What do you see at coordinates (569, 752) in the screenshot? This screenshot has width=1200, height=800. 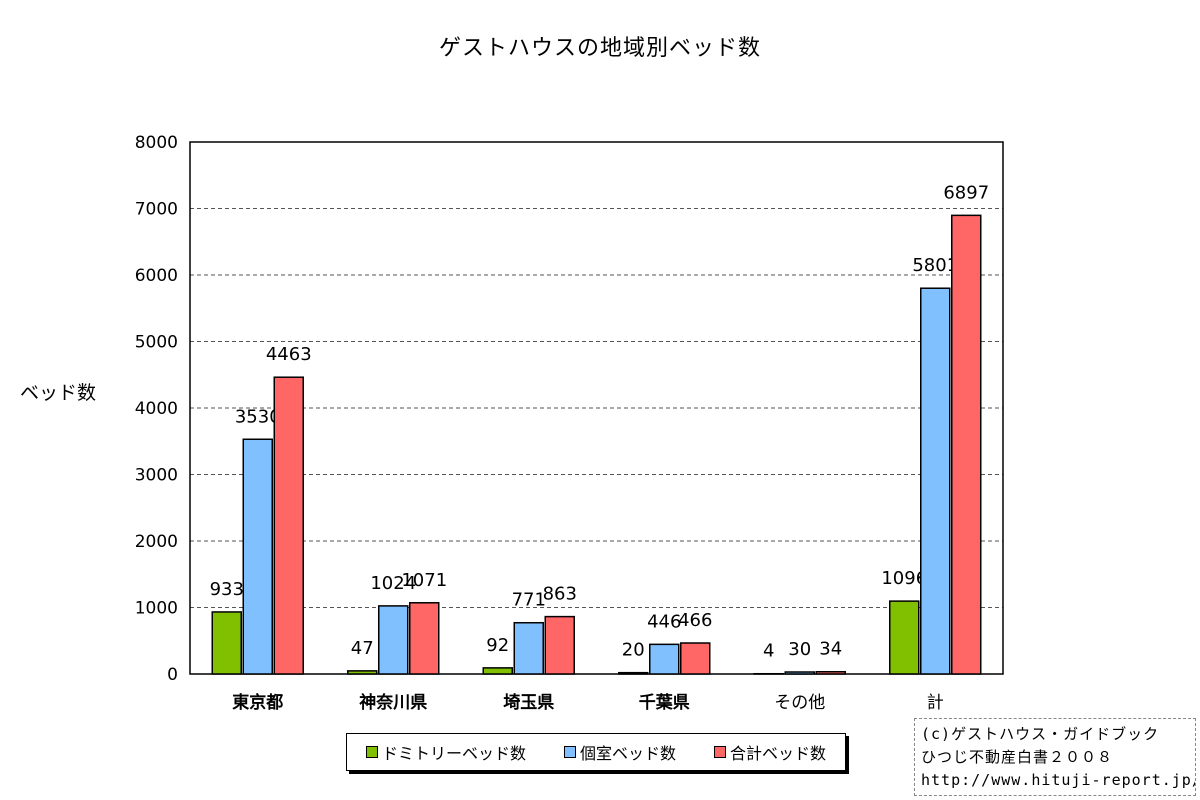 I see `legend-swatch-private` at bounding box center [569, 752].